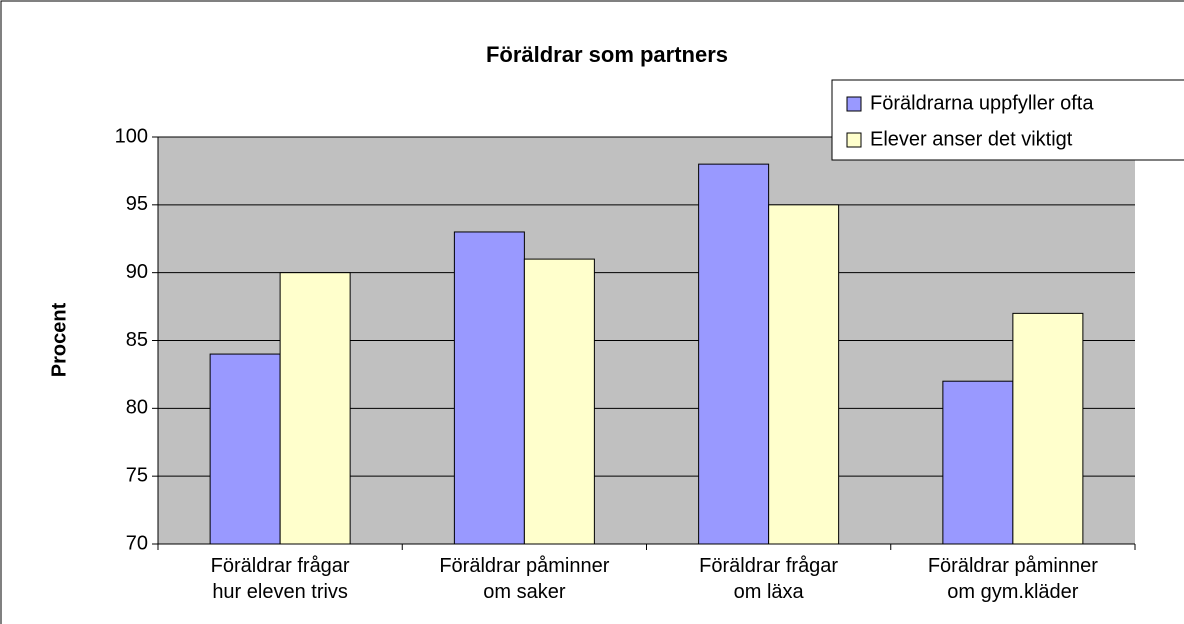 The image size is (1184, 624). Describe the element at coordinates (971, 139) in the screenshot. I see `legend-label: Elever anser det viktigt` at that location.